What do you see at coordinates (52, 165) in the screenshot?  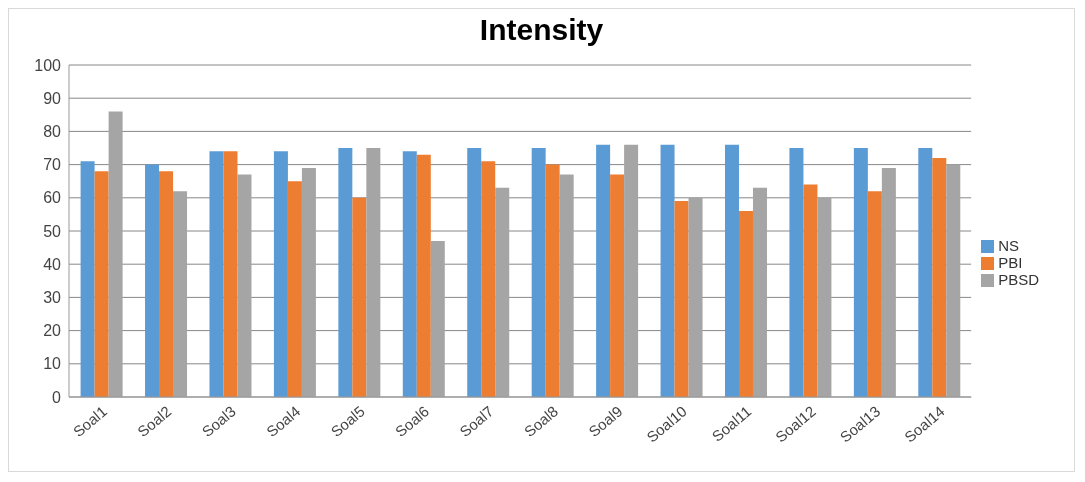 I see `y-tick-label: 70` at bounding box center [52, 165].